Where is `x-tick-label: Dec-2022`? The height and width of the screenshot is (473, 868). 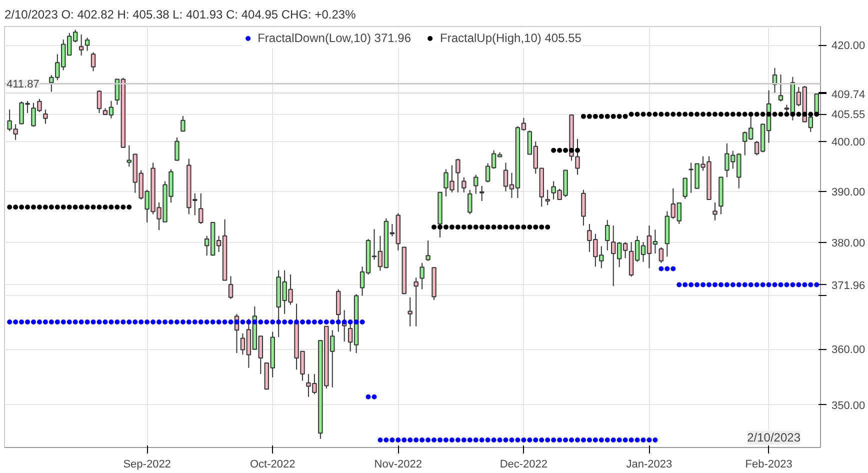 x-tick-label: Dec-2022 is located at coordinates (524, 464).